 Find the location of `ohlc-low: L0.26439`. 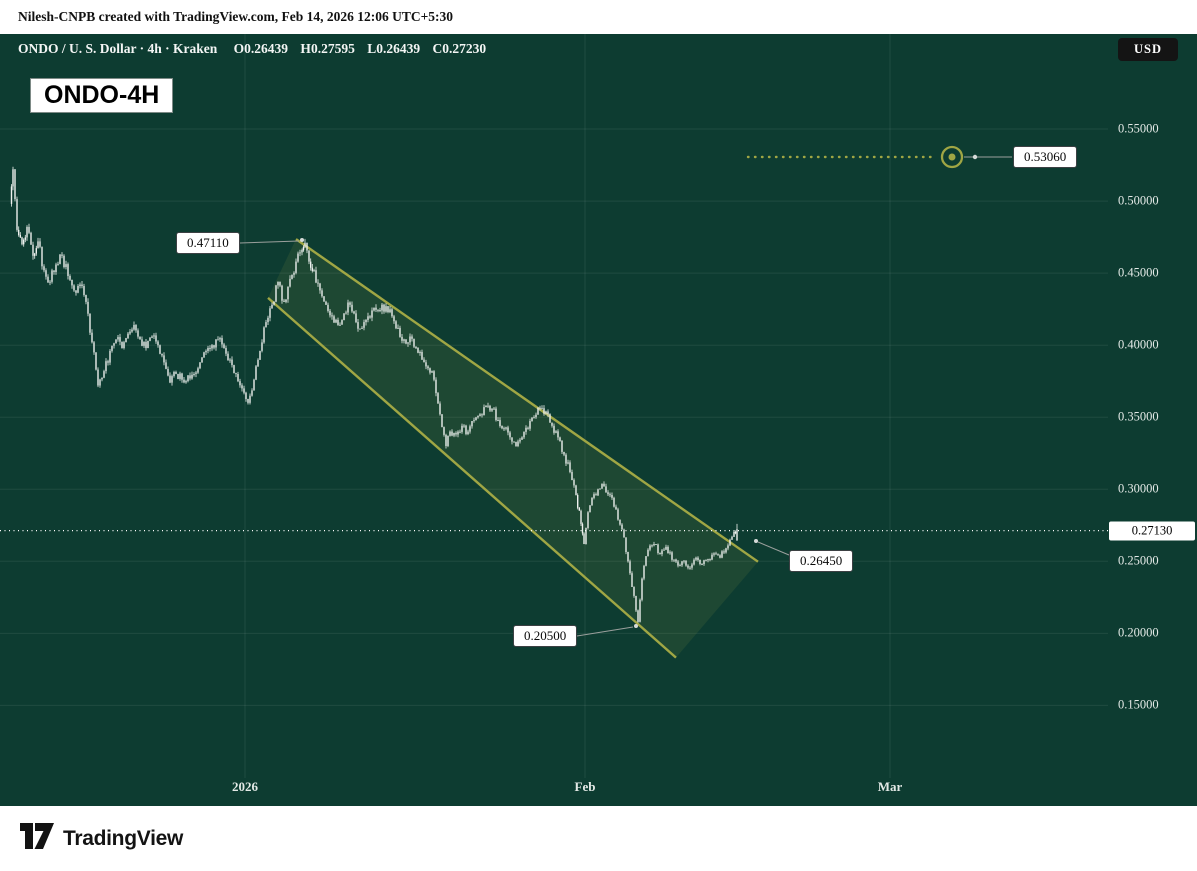

ohlc-low: L0.26439 is located at coordinates (394, 48).